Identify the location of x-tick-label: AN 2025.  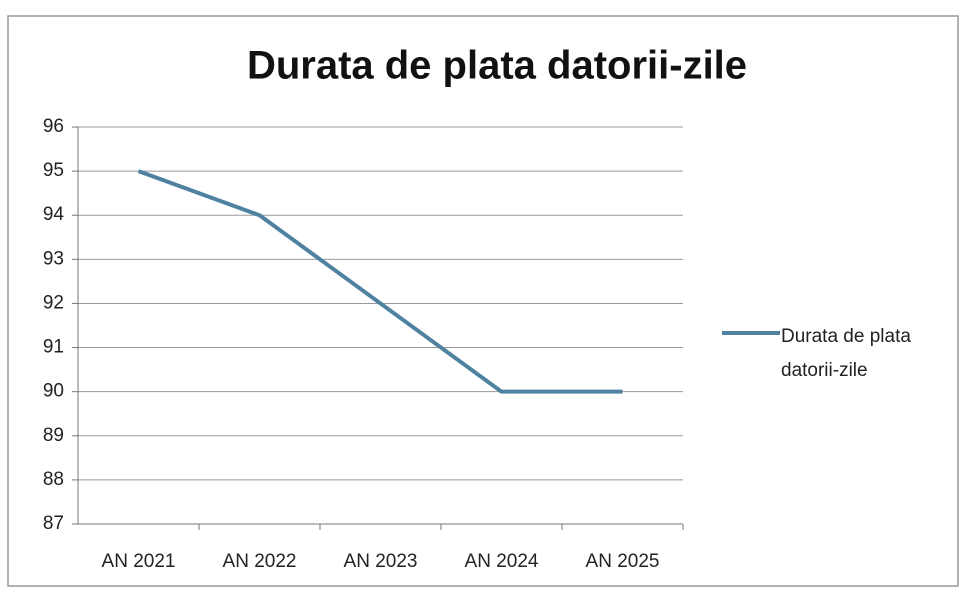
(623, 561).